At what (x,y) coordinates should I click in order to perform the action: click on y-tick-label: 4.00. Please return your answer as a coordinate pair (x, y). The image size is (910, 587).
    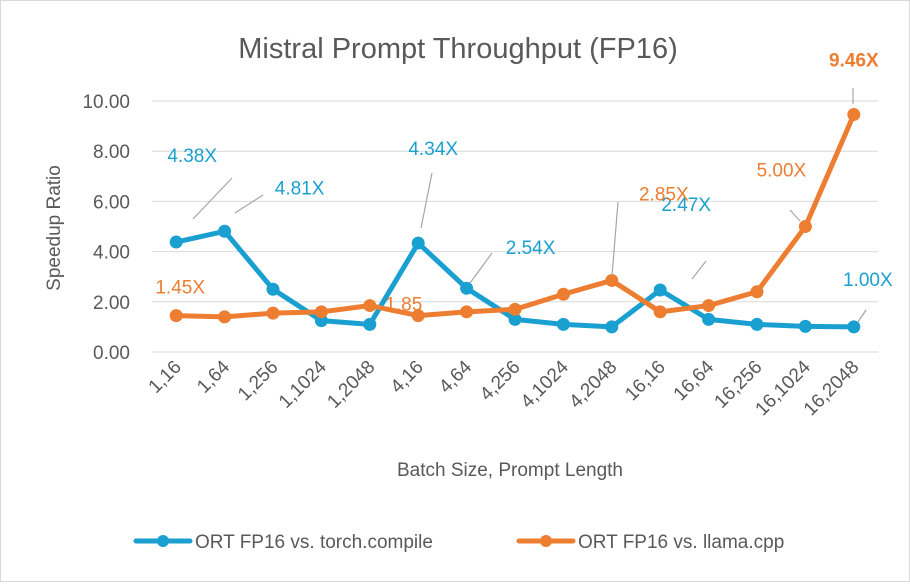
    Looking at the image, I should click on (111, 253).